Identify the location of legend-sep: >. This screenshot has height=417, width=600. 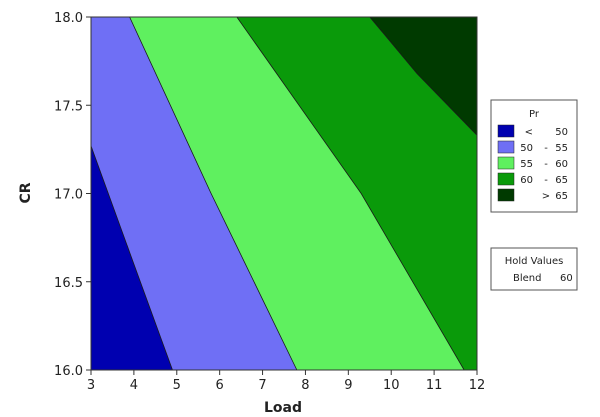
(546, 196).